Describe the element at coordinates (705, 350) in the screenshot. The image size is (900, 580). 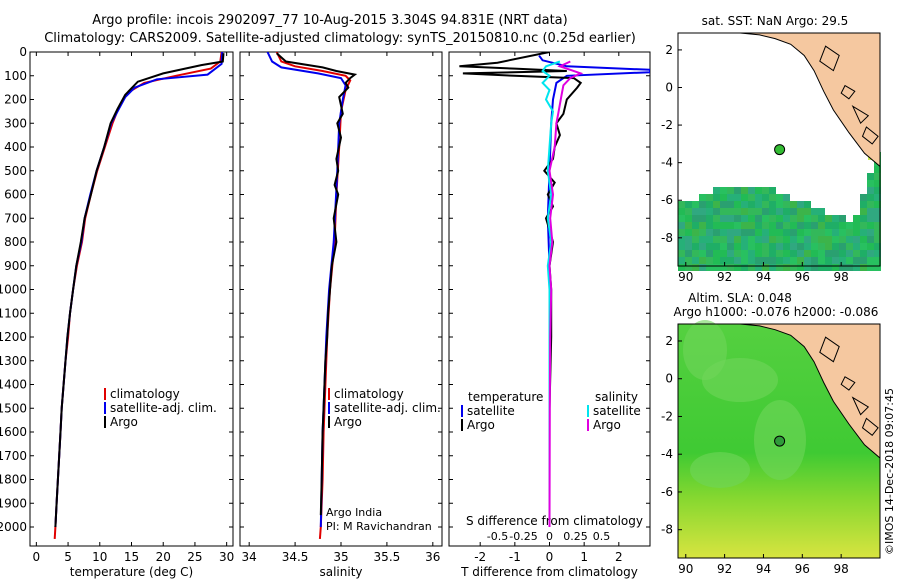
I see `map-bottom-sla-blob` at that location.